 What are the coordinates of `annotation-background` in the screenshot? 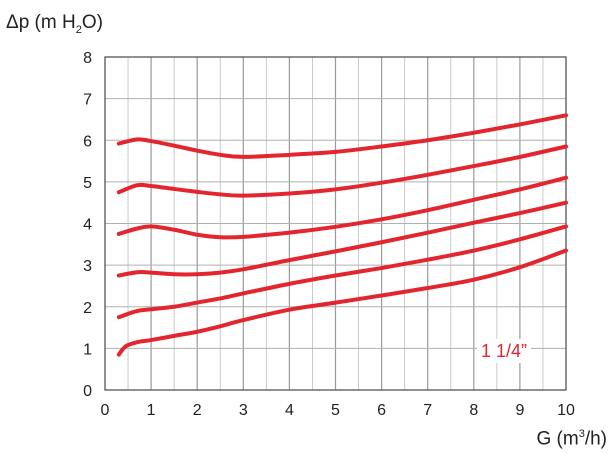 It's located at (504, 351).